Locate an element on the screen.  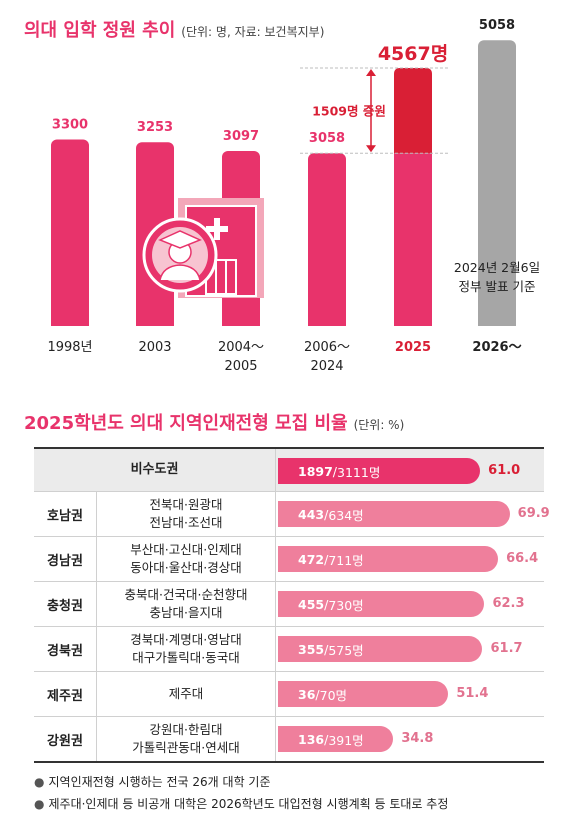
table-row: 제주권 제주대 36 / 70명 51.4 is located at coordinates (289, 693).